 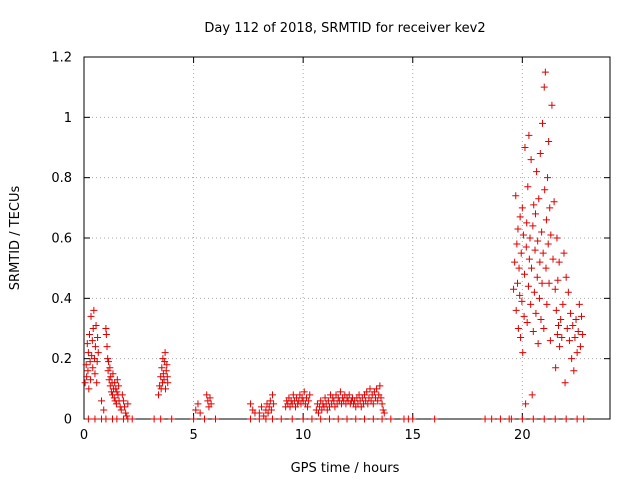 What do you see at coordinates (61, 239) in the screenshot?
I see `y-tick-label: 0.6` at bounding box center [61, 239].